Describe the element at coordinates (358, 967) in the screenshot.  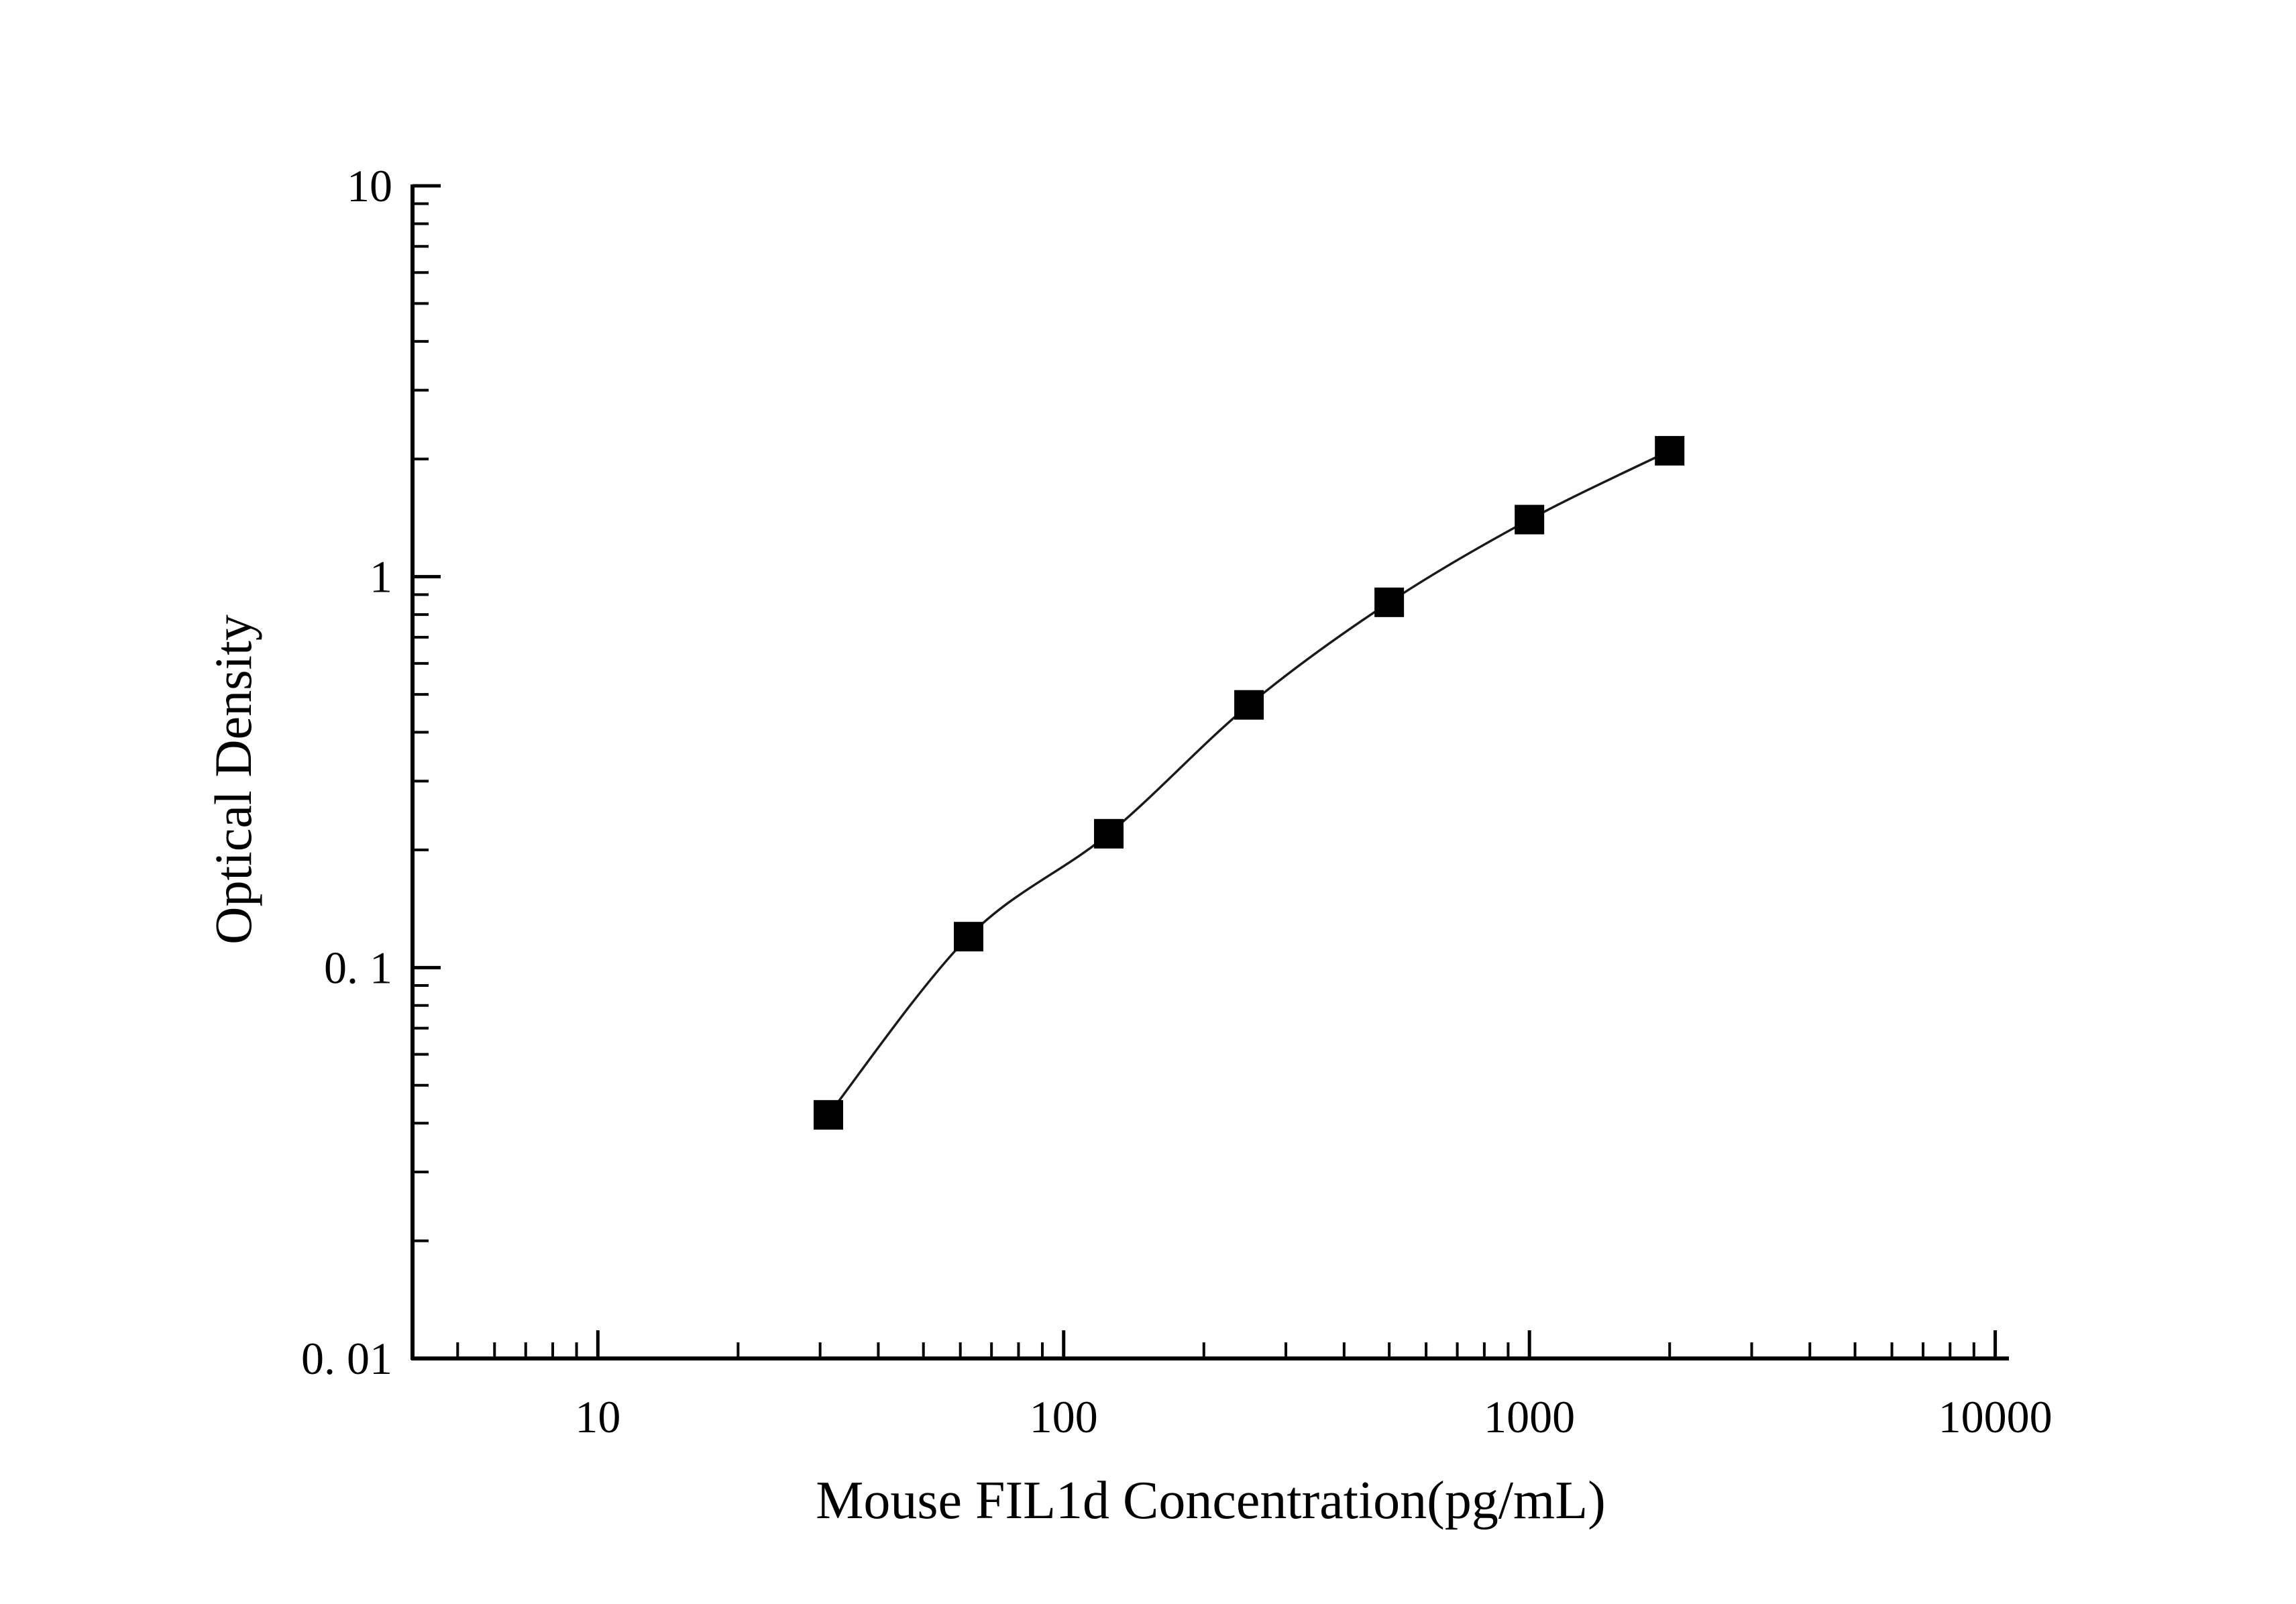
I see `y-tick-label: 0. 1` at that location.